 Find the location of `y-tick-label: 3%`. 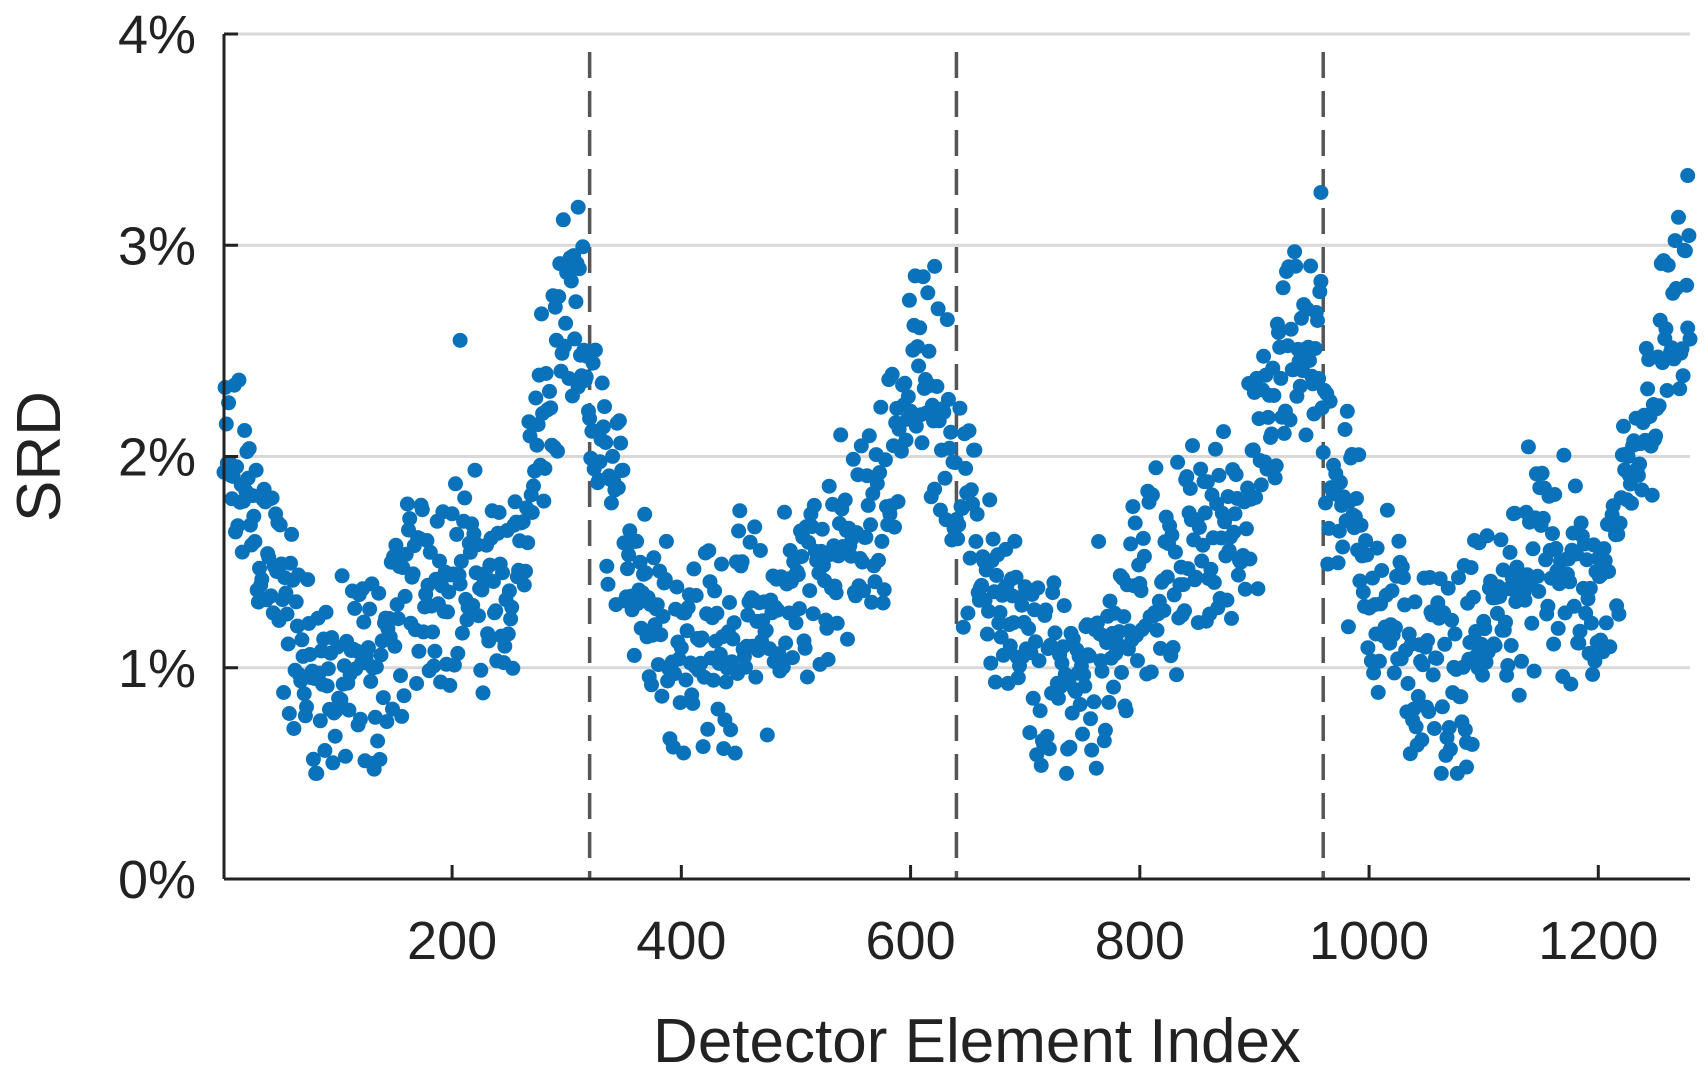

y-tick-label: 3% is located at coordinates (157, 246).